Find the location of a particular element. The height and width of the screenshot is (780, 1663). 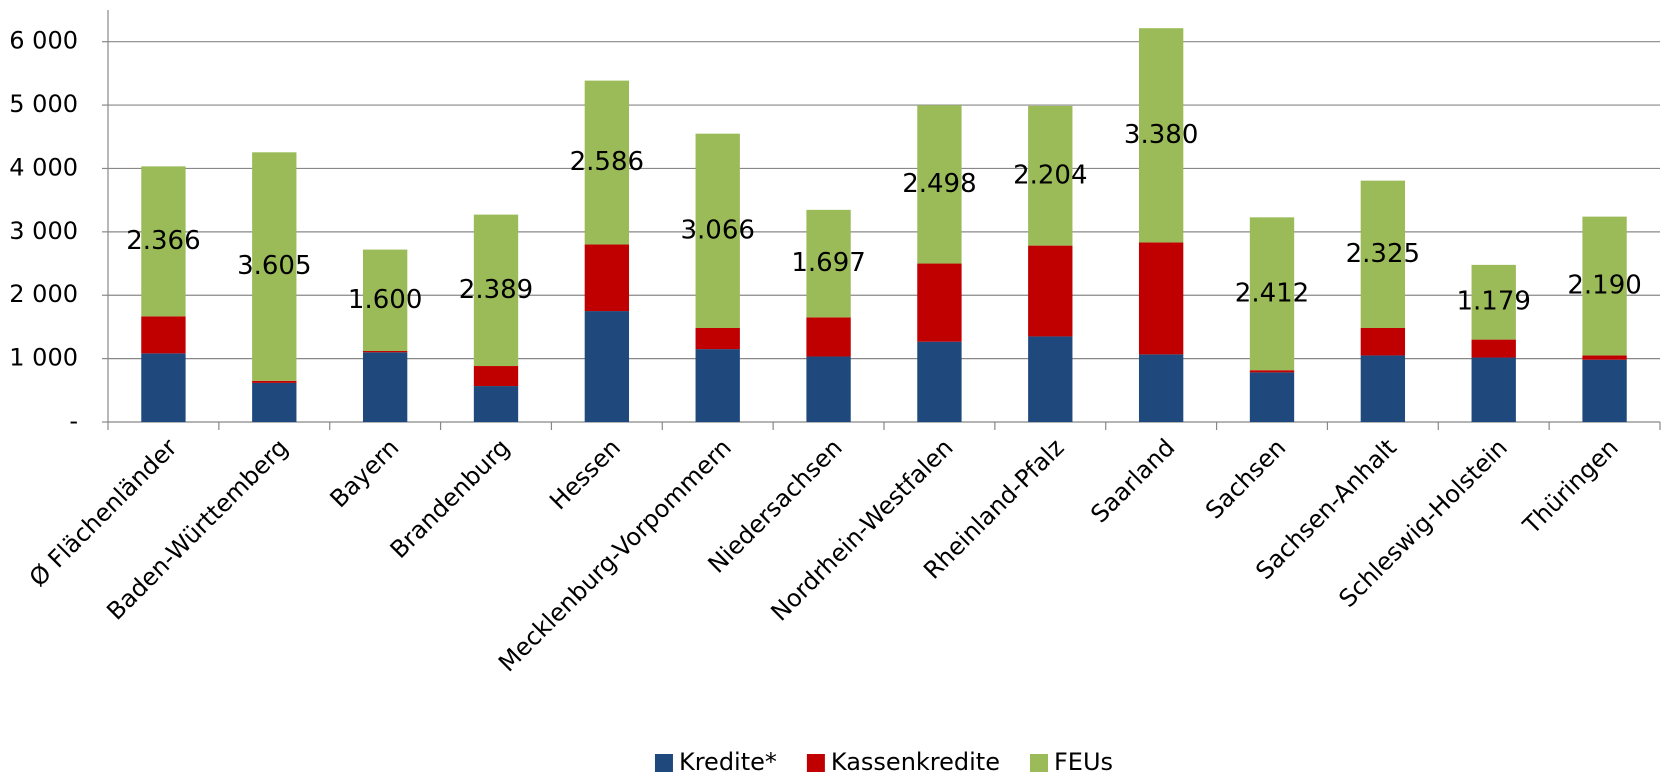

data-label: 2.389 is located at coordinates (496, 290).